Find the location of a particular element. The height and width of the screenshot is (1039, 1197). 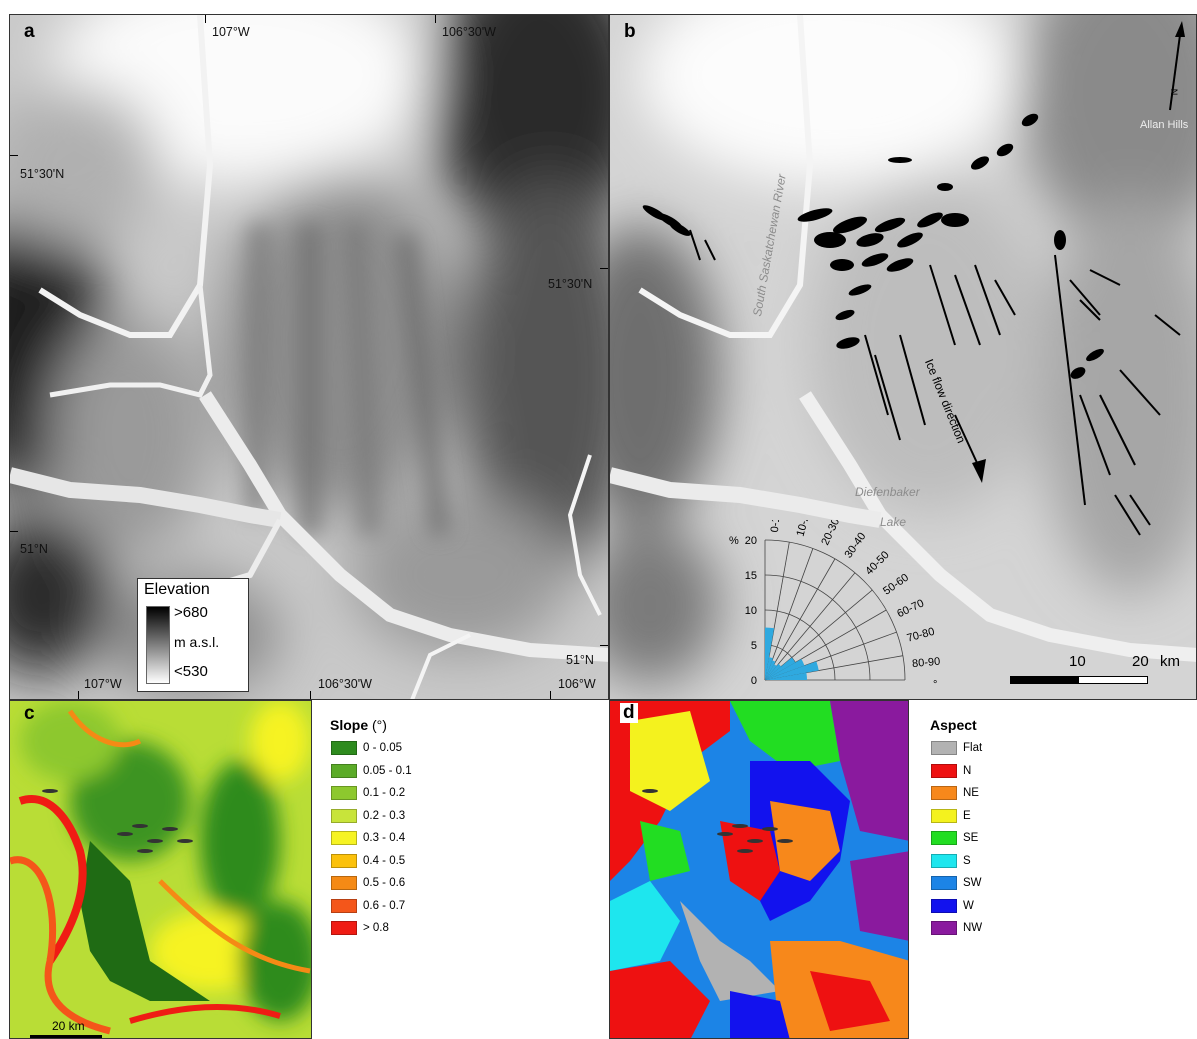

rose-radial-tick: 10 is located at coordinates (751, 611).